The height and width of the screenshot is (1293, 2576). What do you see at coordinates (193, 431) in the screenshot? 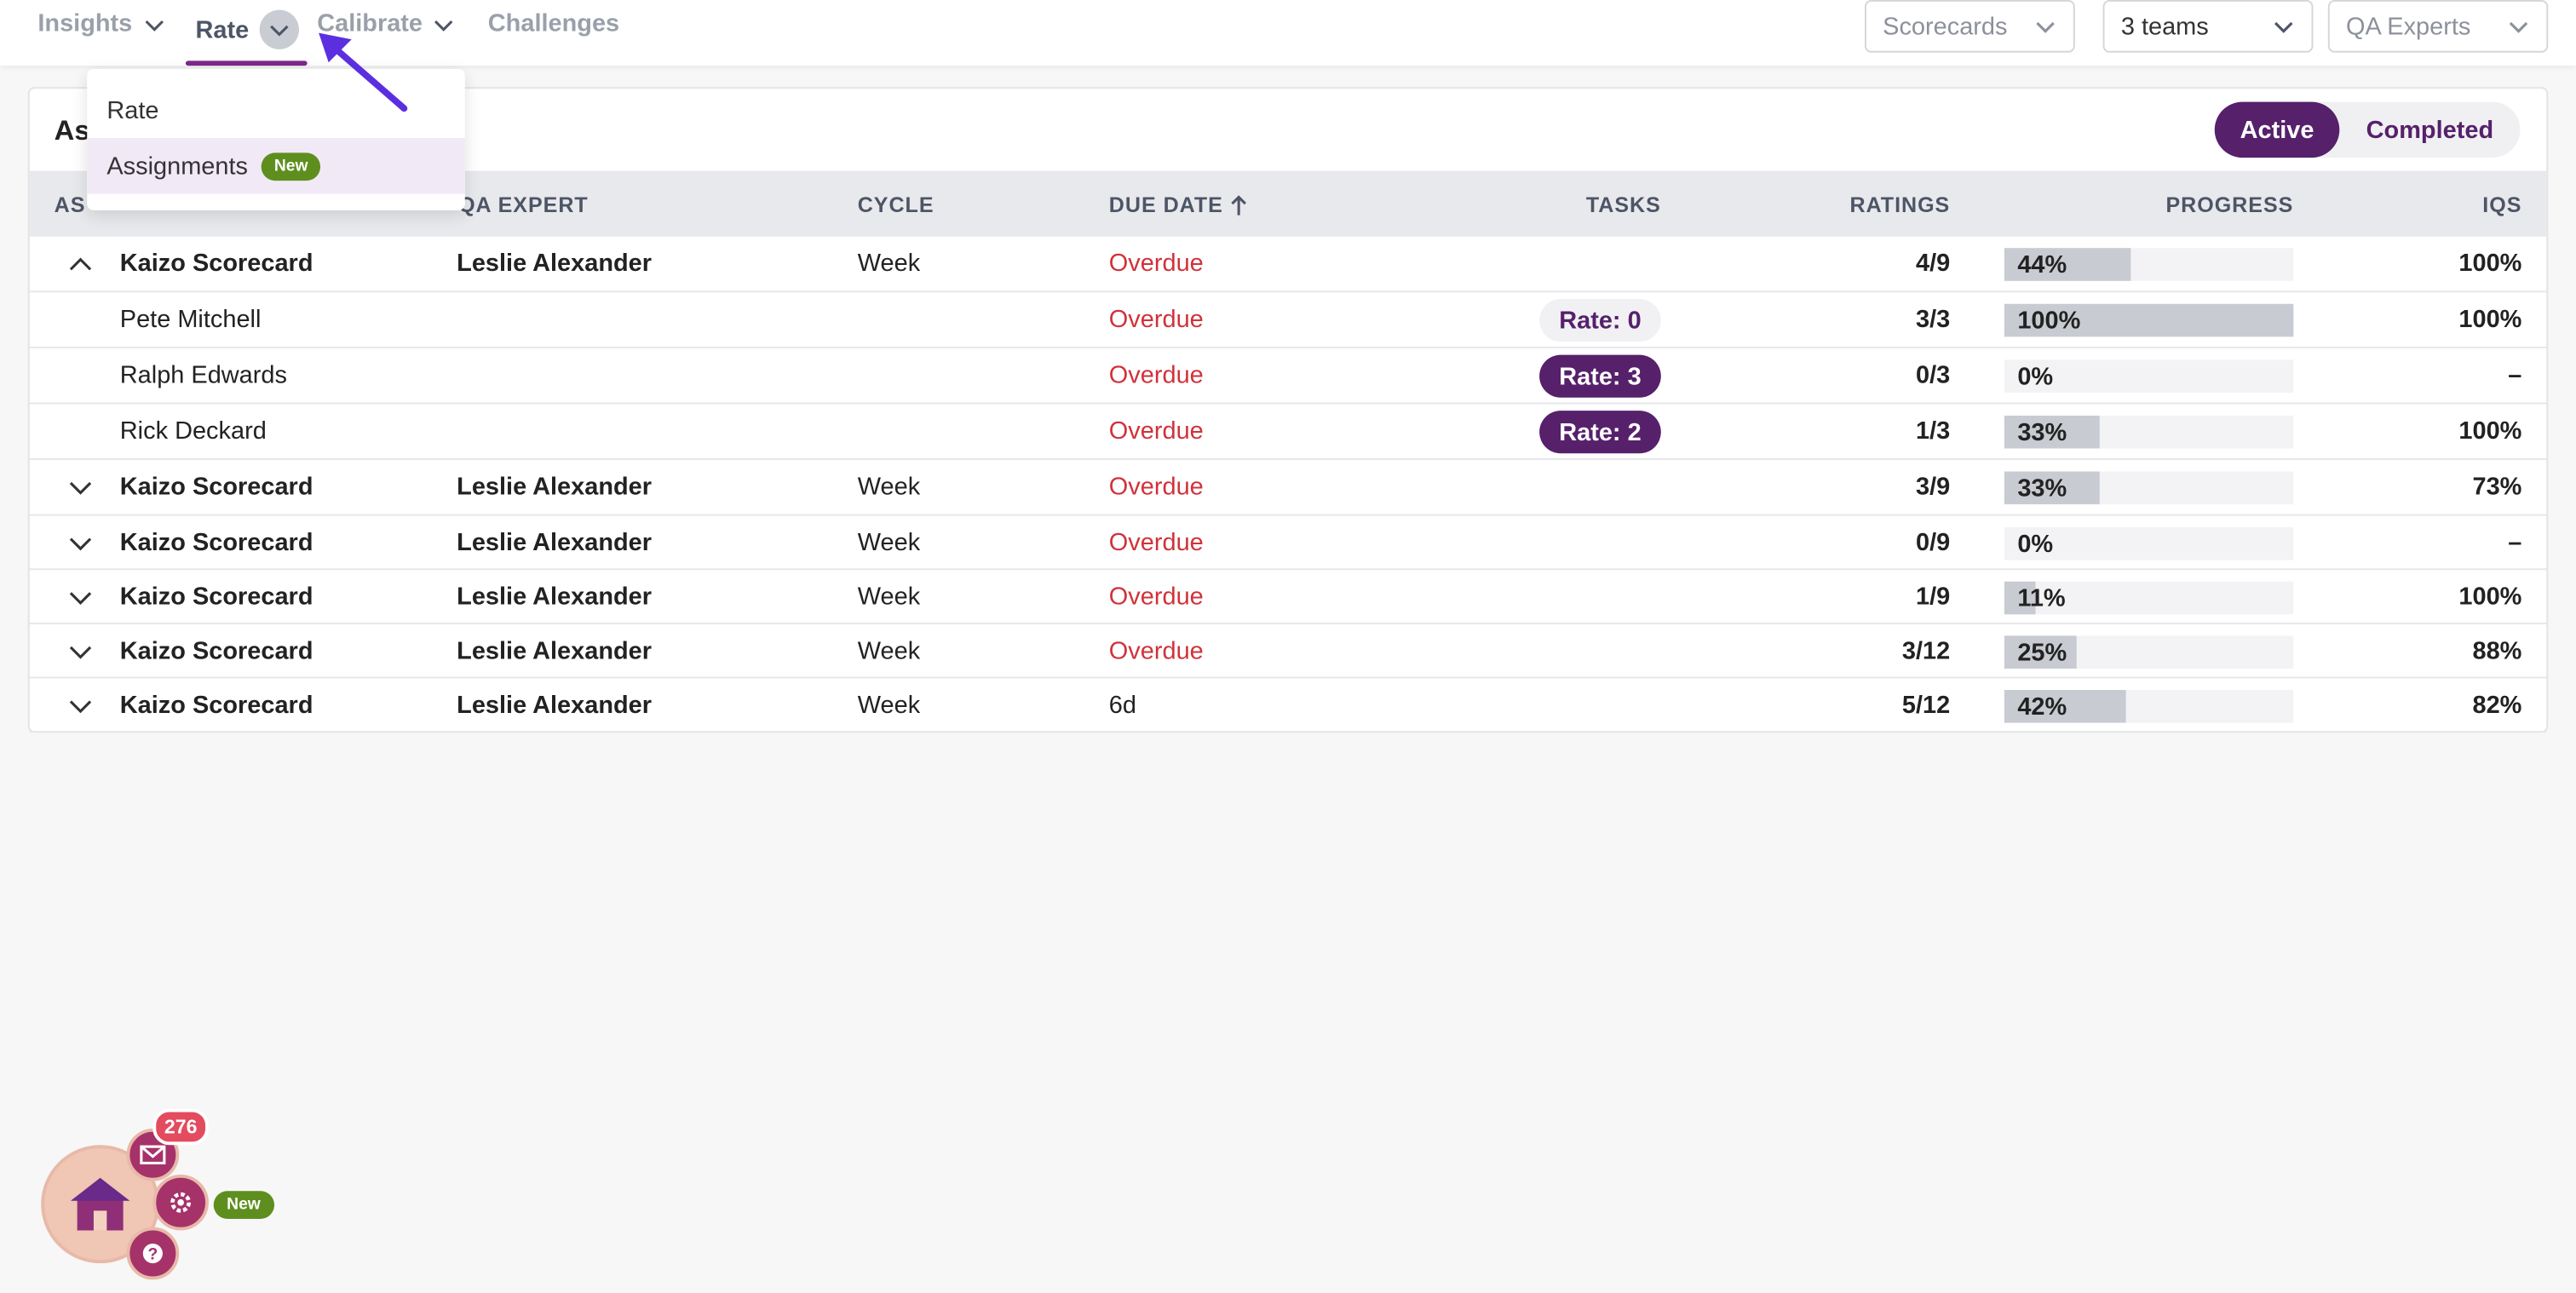
I see `row-name: Rick Deckard` at bounding box center [193, 431].